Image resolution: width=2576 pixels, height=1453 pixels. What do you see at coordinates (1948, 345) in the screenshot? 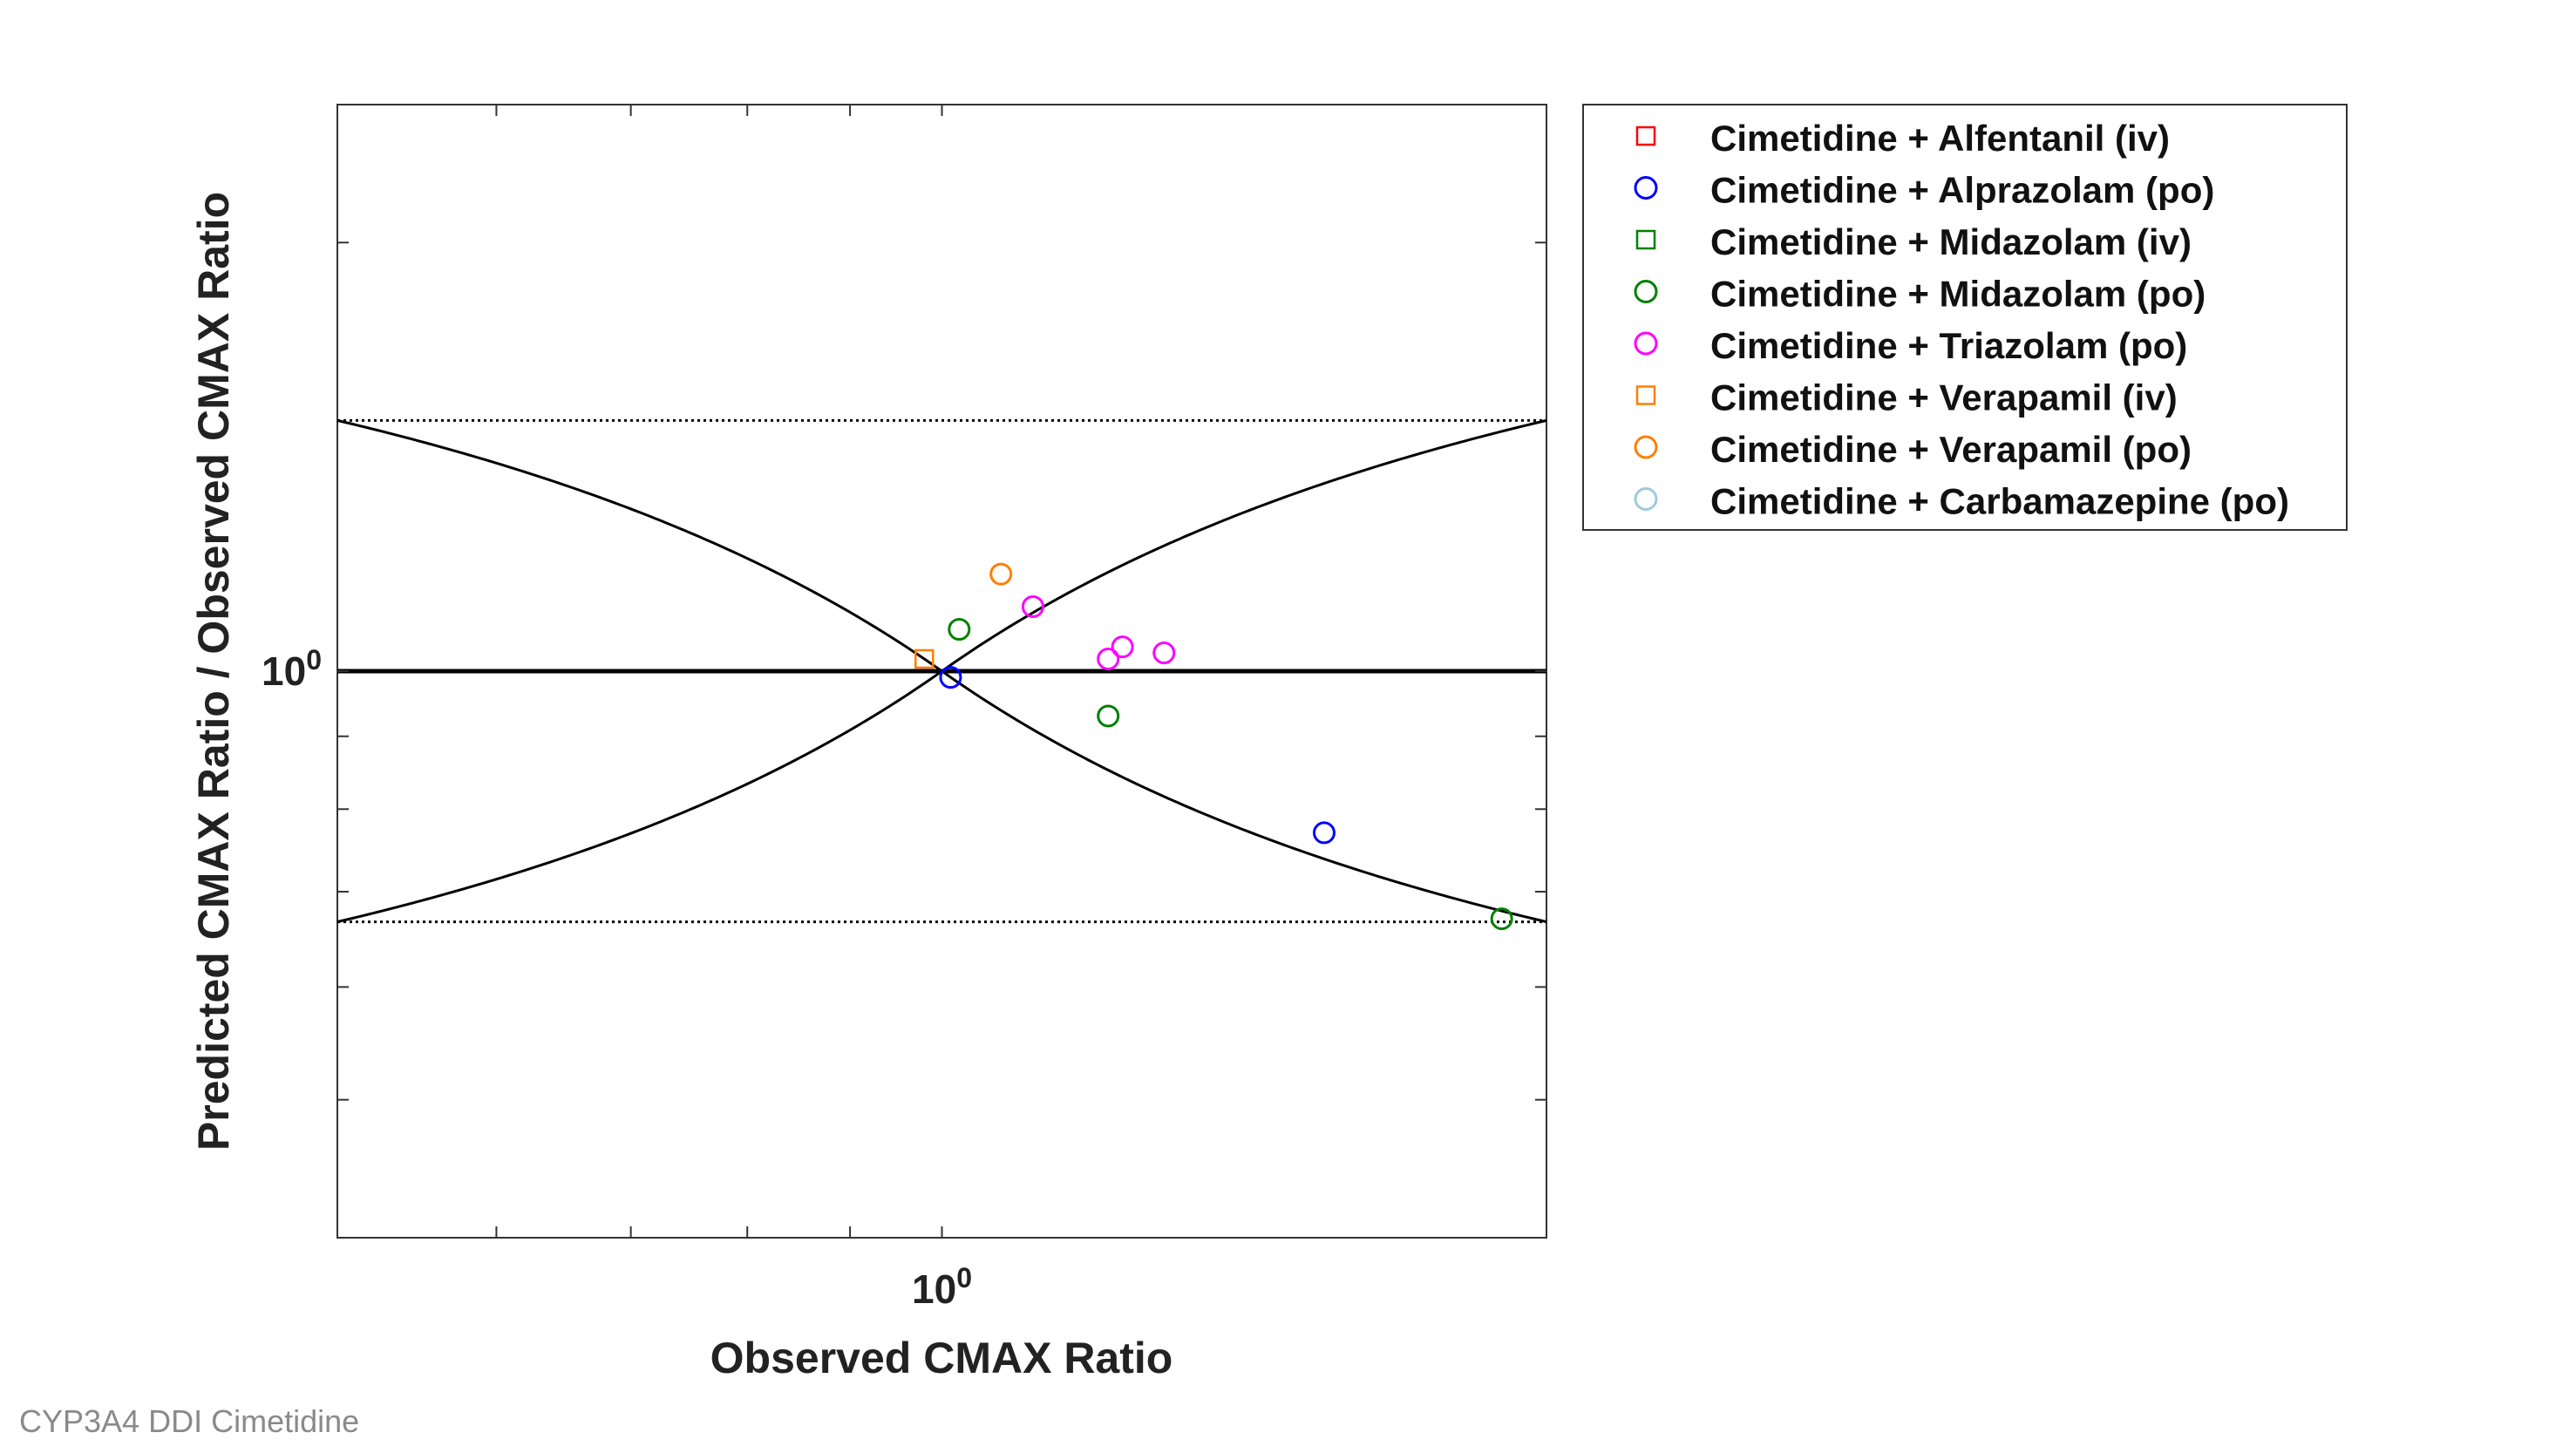
I see `legend-entry-label: Cimetidine + Triazolam (po)` at bounding box center [1948, 345].